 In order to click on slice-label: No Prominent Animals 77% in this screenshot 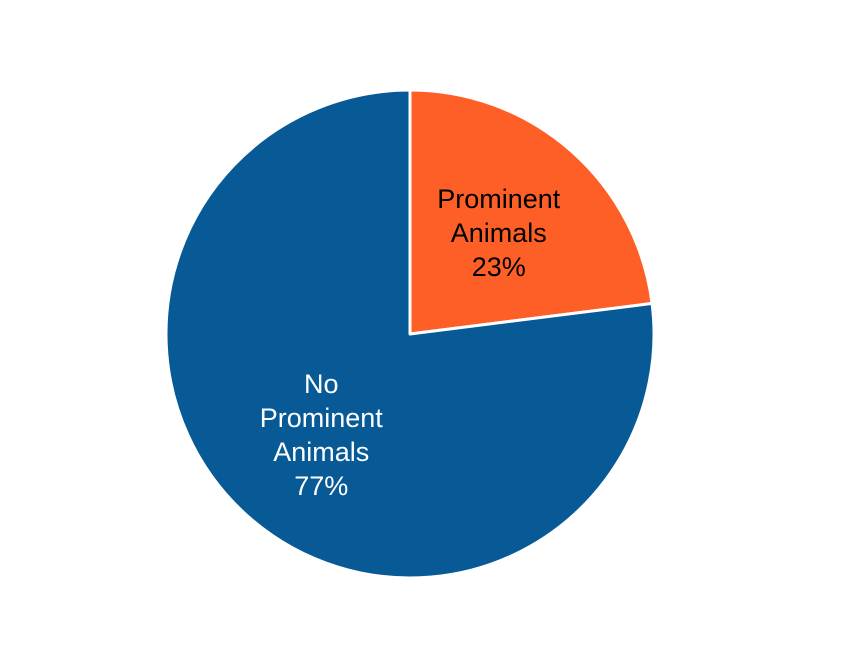, I will do `click(321, 435)`.